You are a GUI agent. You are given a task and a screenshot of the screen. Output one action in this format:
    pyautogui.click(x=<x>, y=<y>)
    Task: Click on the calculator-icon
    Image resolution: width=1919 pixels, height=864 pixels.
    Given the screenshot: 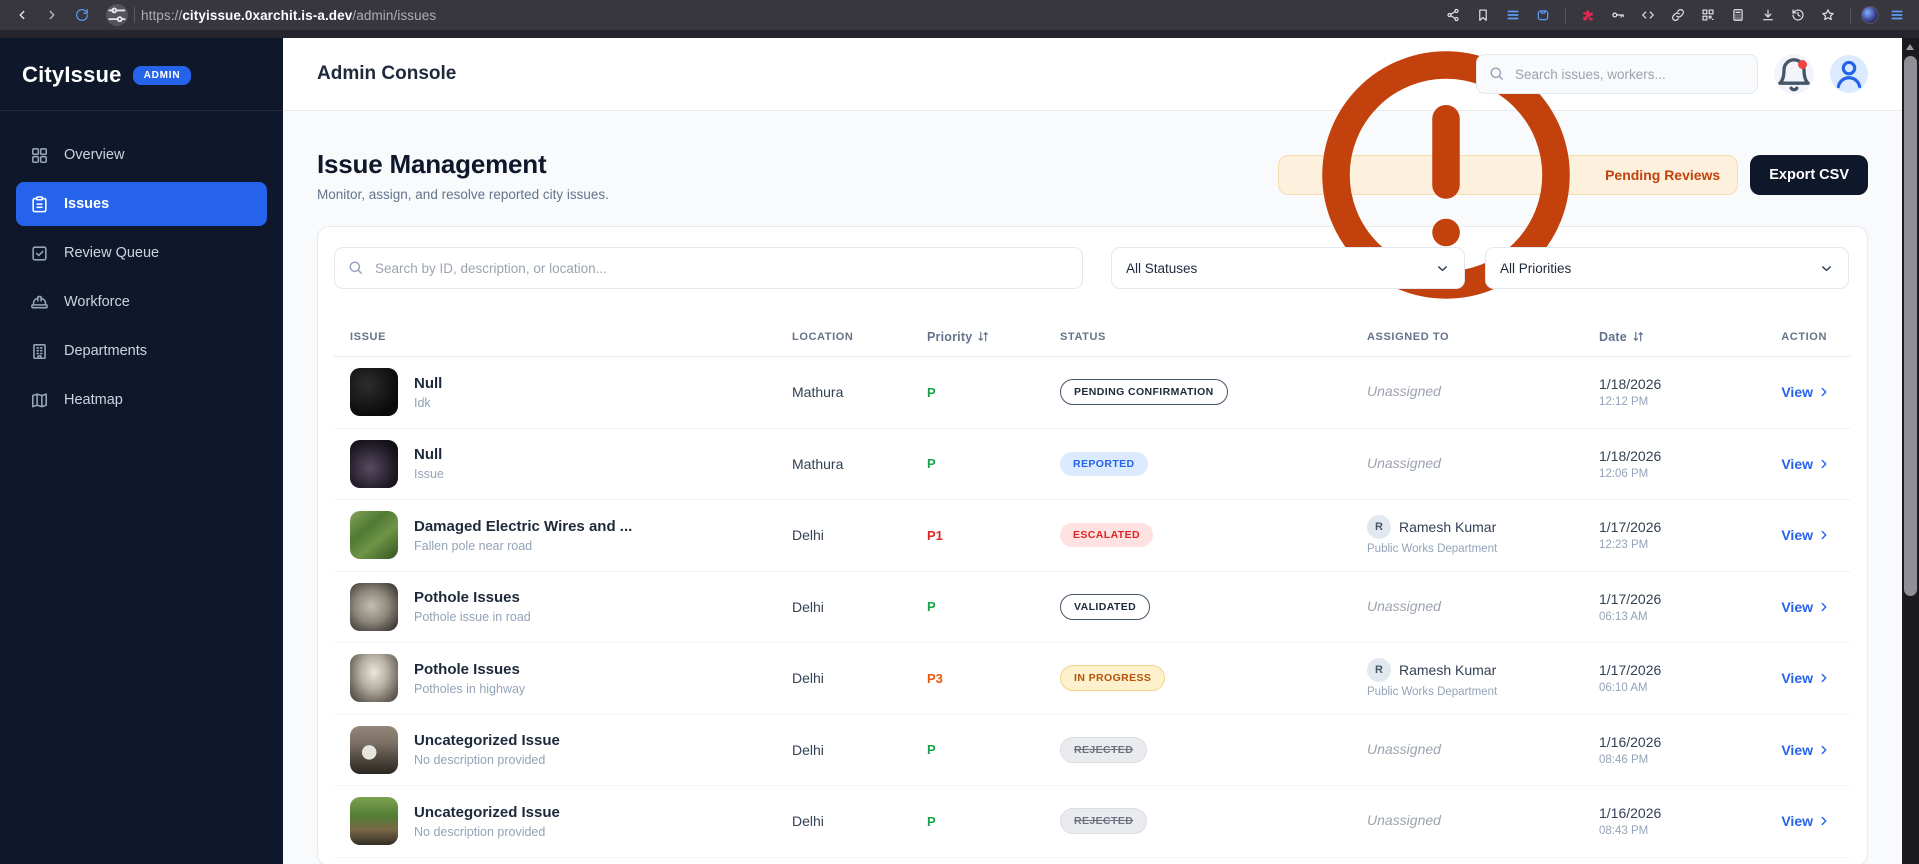 What is the action you would take?
    pyautogui.click(x=1738, y=15)
    